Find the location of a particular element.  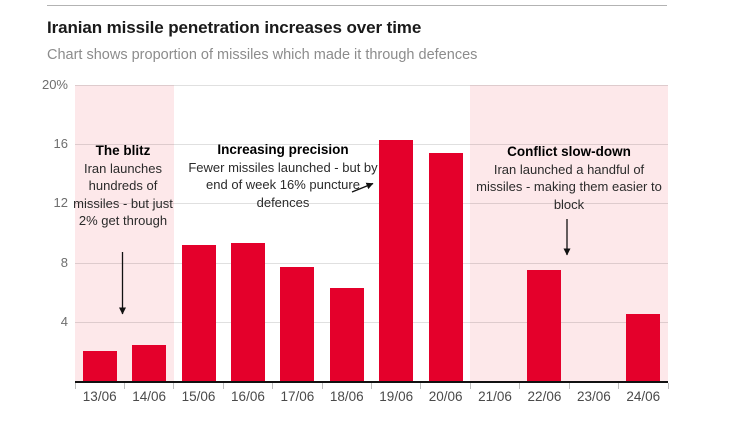

x-axis-label-19-06: 19/06 is located at coordinates (396, 396).